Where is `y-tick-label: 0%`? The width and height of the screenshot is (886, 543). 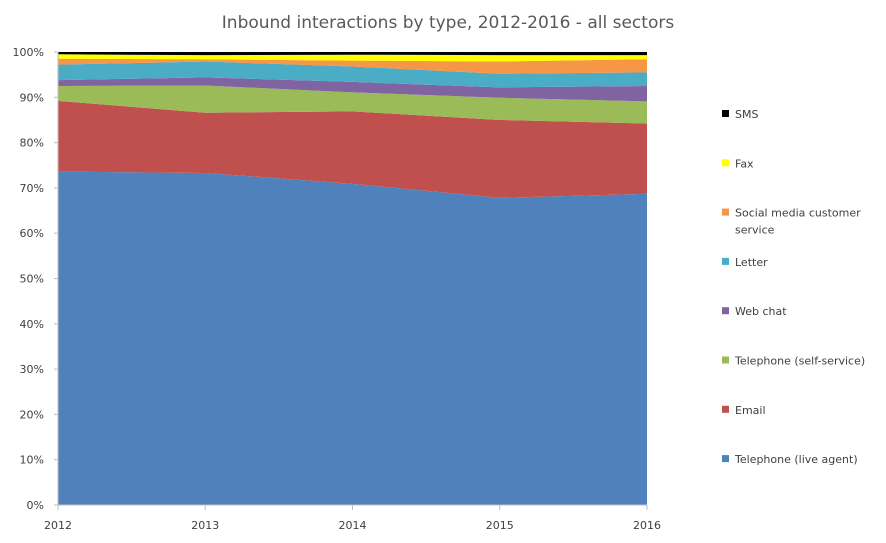 y-tick-label: 0% is located at coordinates (35, 505).